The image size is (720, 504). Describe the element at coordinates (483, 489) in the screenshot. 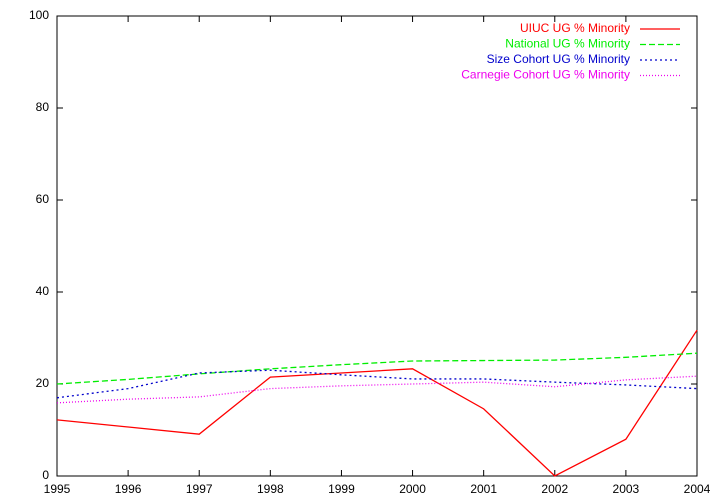

I see `x-tick-label: 2001` at that location.